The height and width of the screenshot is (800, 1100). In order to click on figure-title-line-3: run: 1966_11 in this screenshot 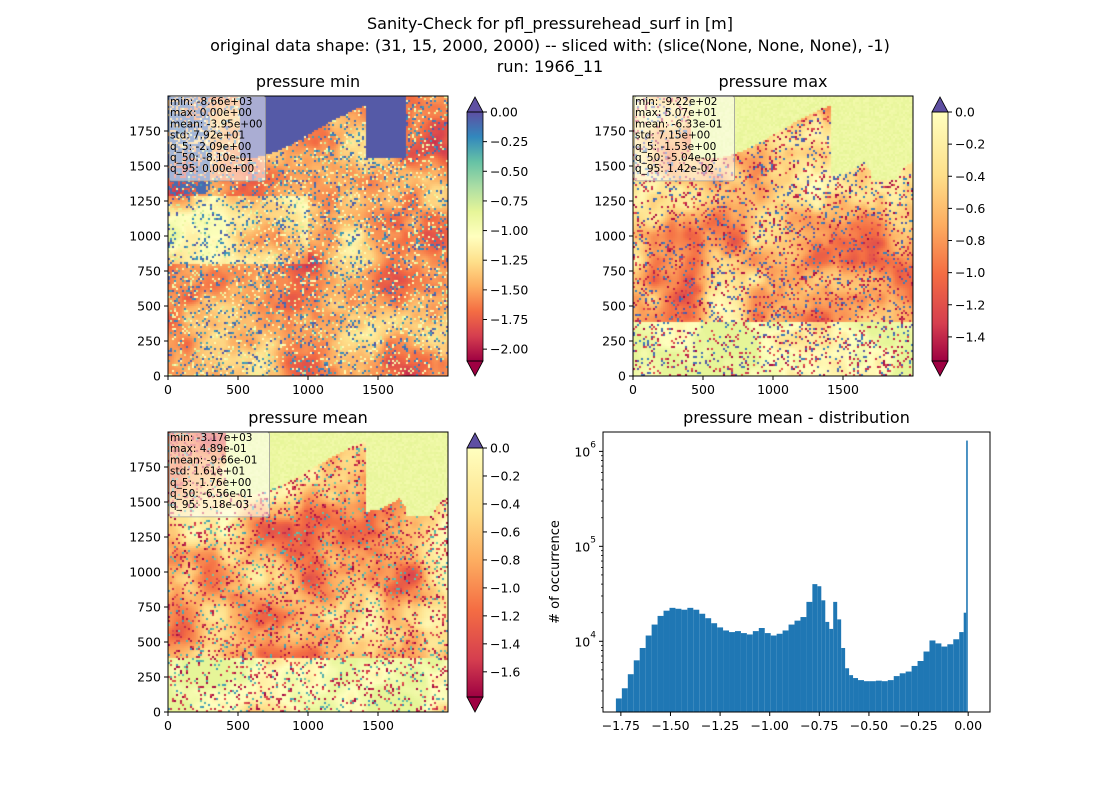, I will do `click(550, 67)`.